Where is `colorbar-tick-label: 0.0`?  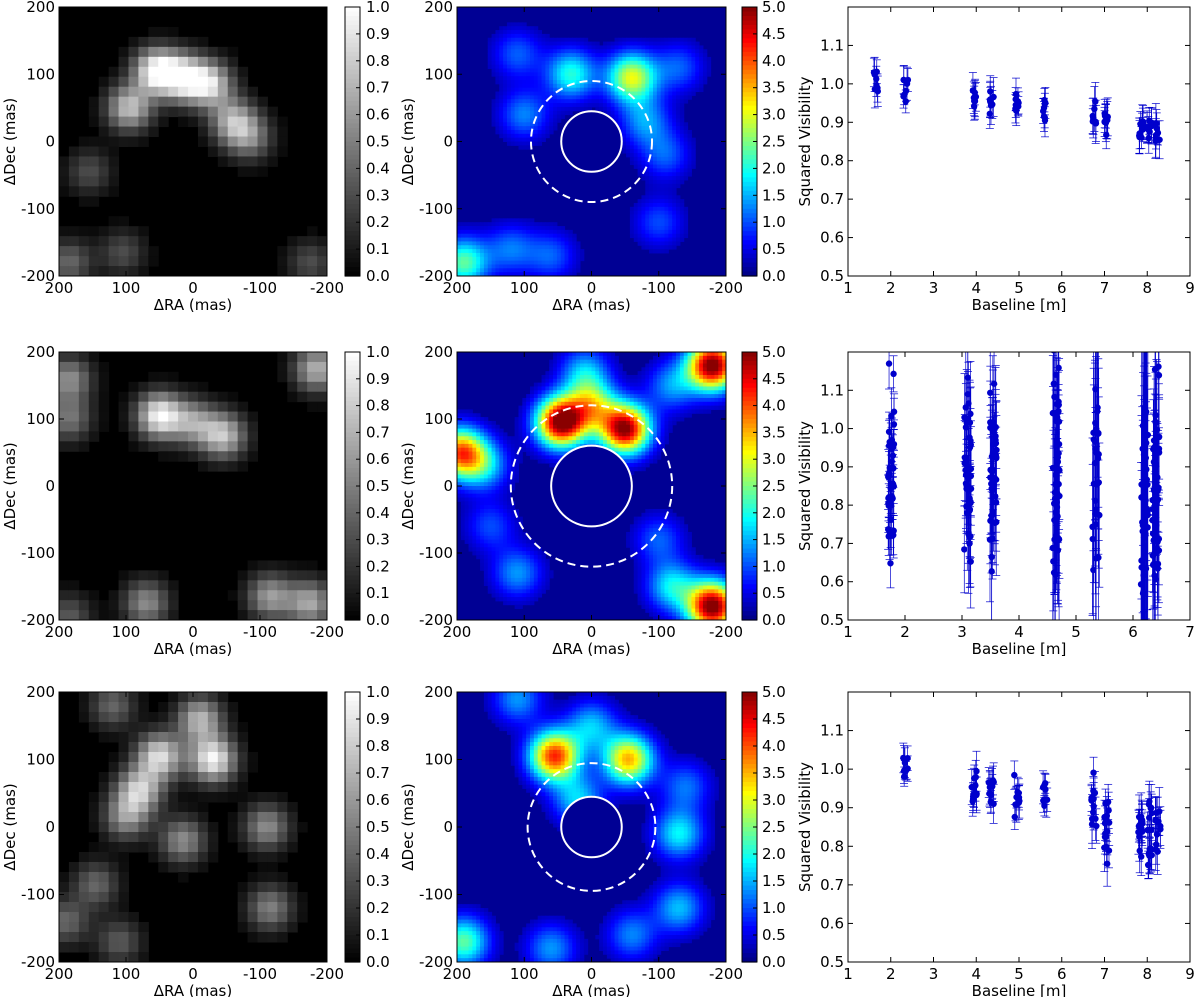
colorbar-tick-label: 0.0 is located at coordinates (378, 276).